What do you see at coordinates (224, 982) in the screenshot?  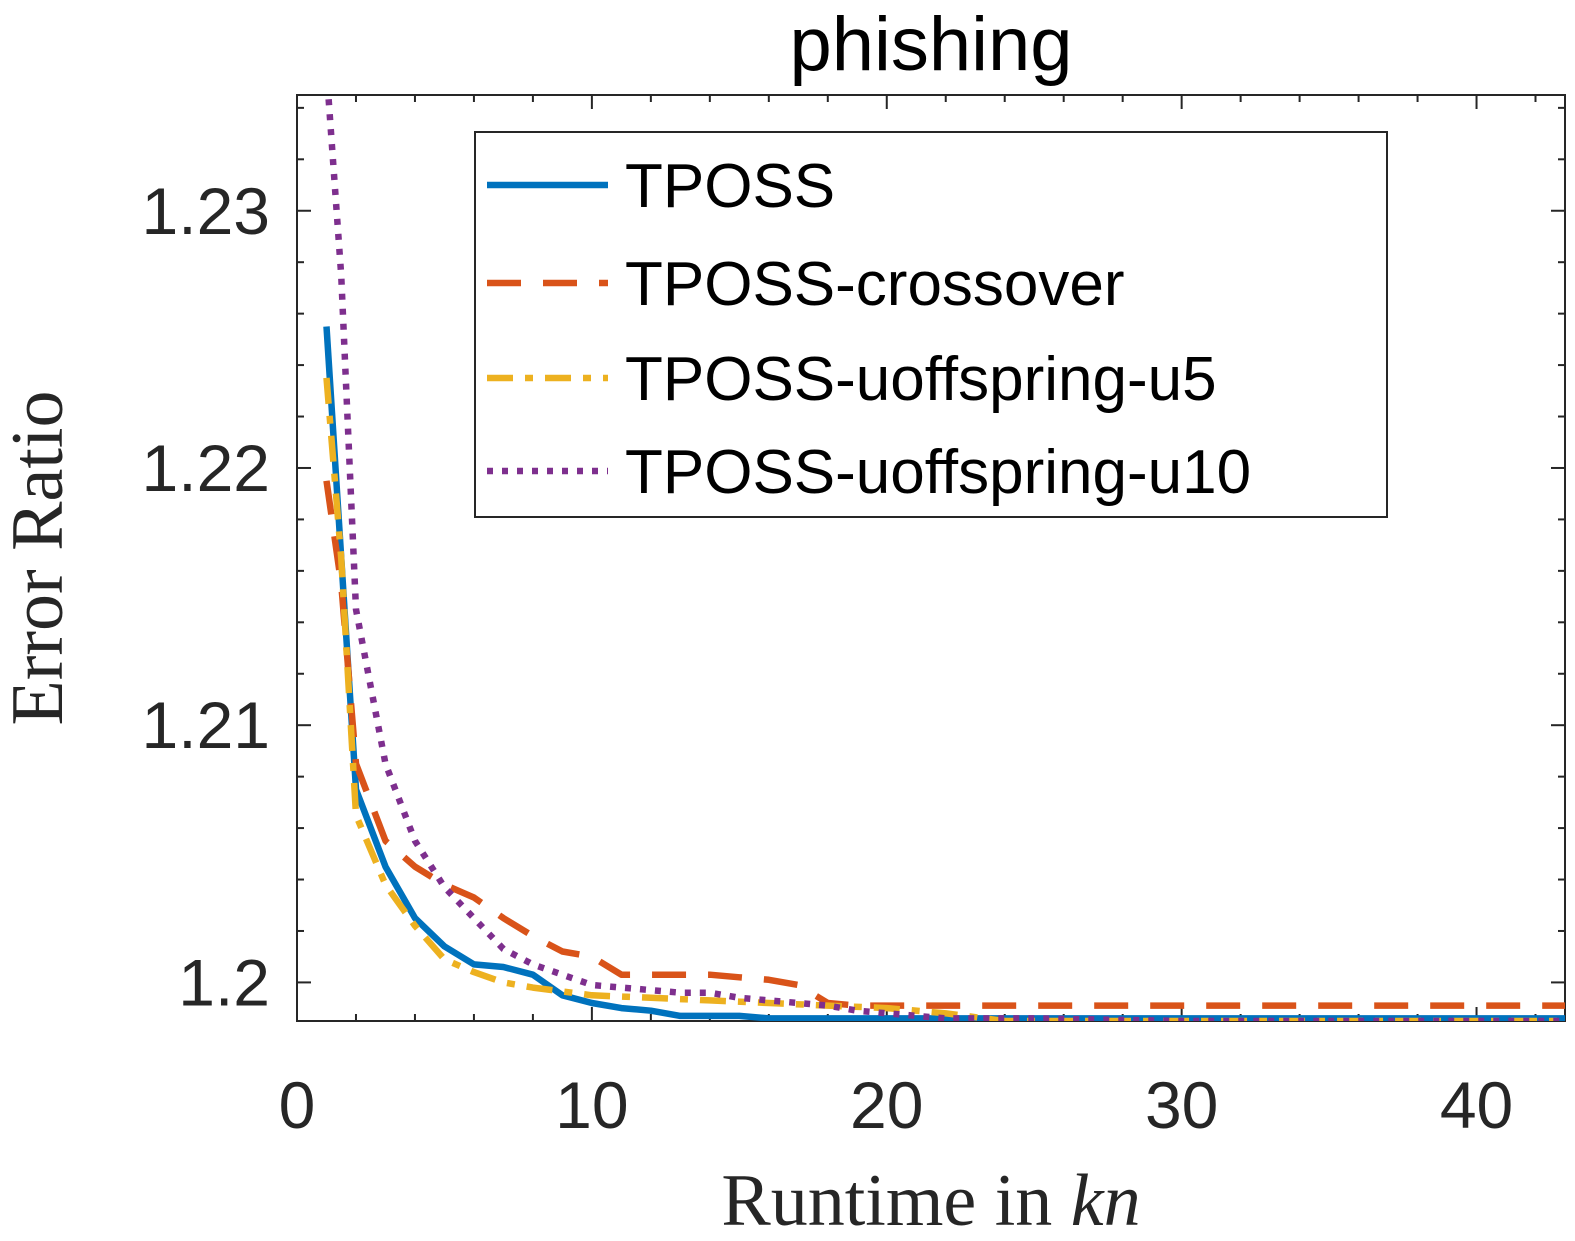 I see `y-tick-label: 1.2` at bounding box center [224, 982].